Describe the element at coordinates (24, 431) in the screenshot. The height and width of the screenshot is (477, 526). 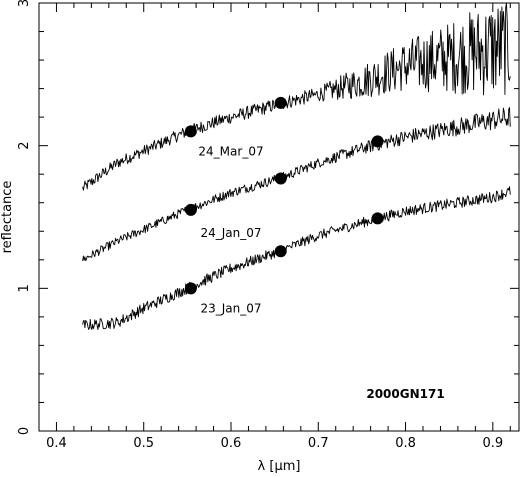
I see `y-tick-label: 0` at that location.